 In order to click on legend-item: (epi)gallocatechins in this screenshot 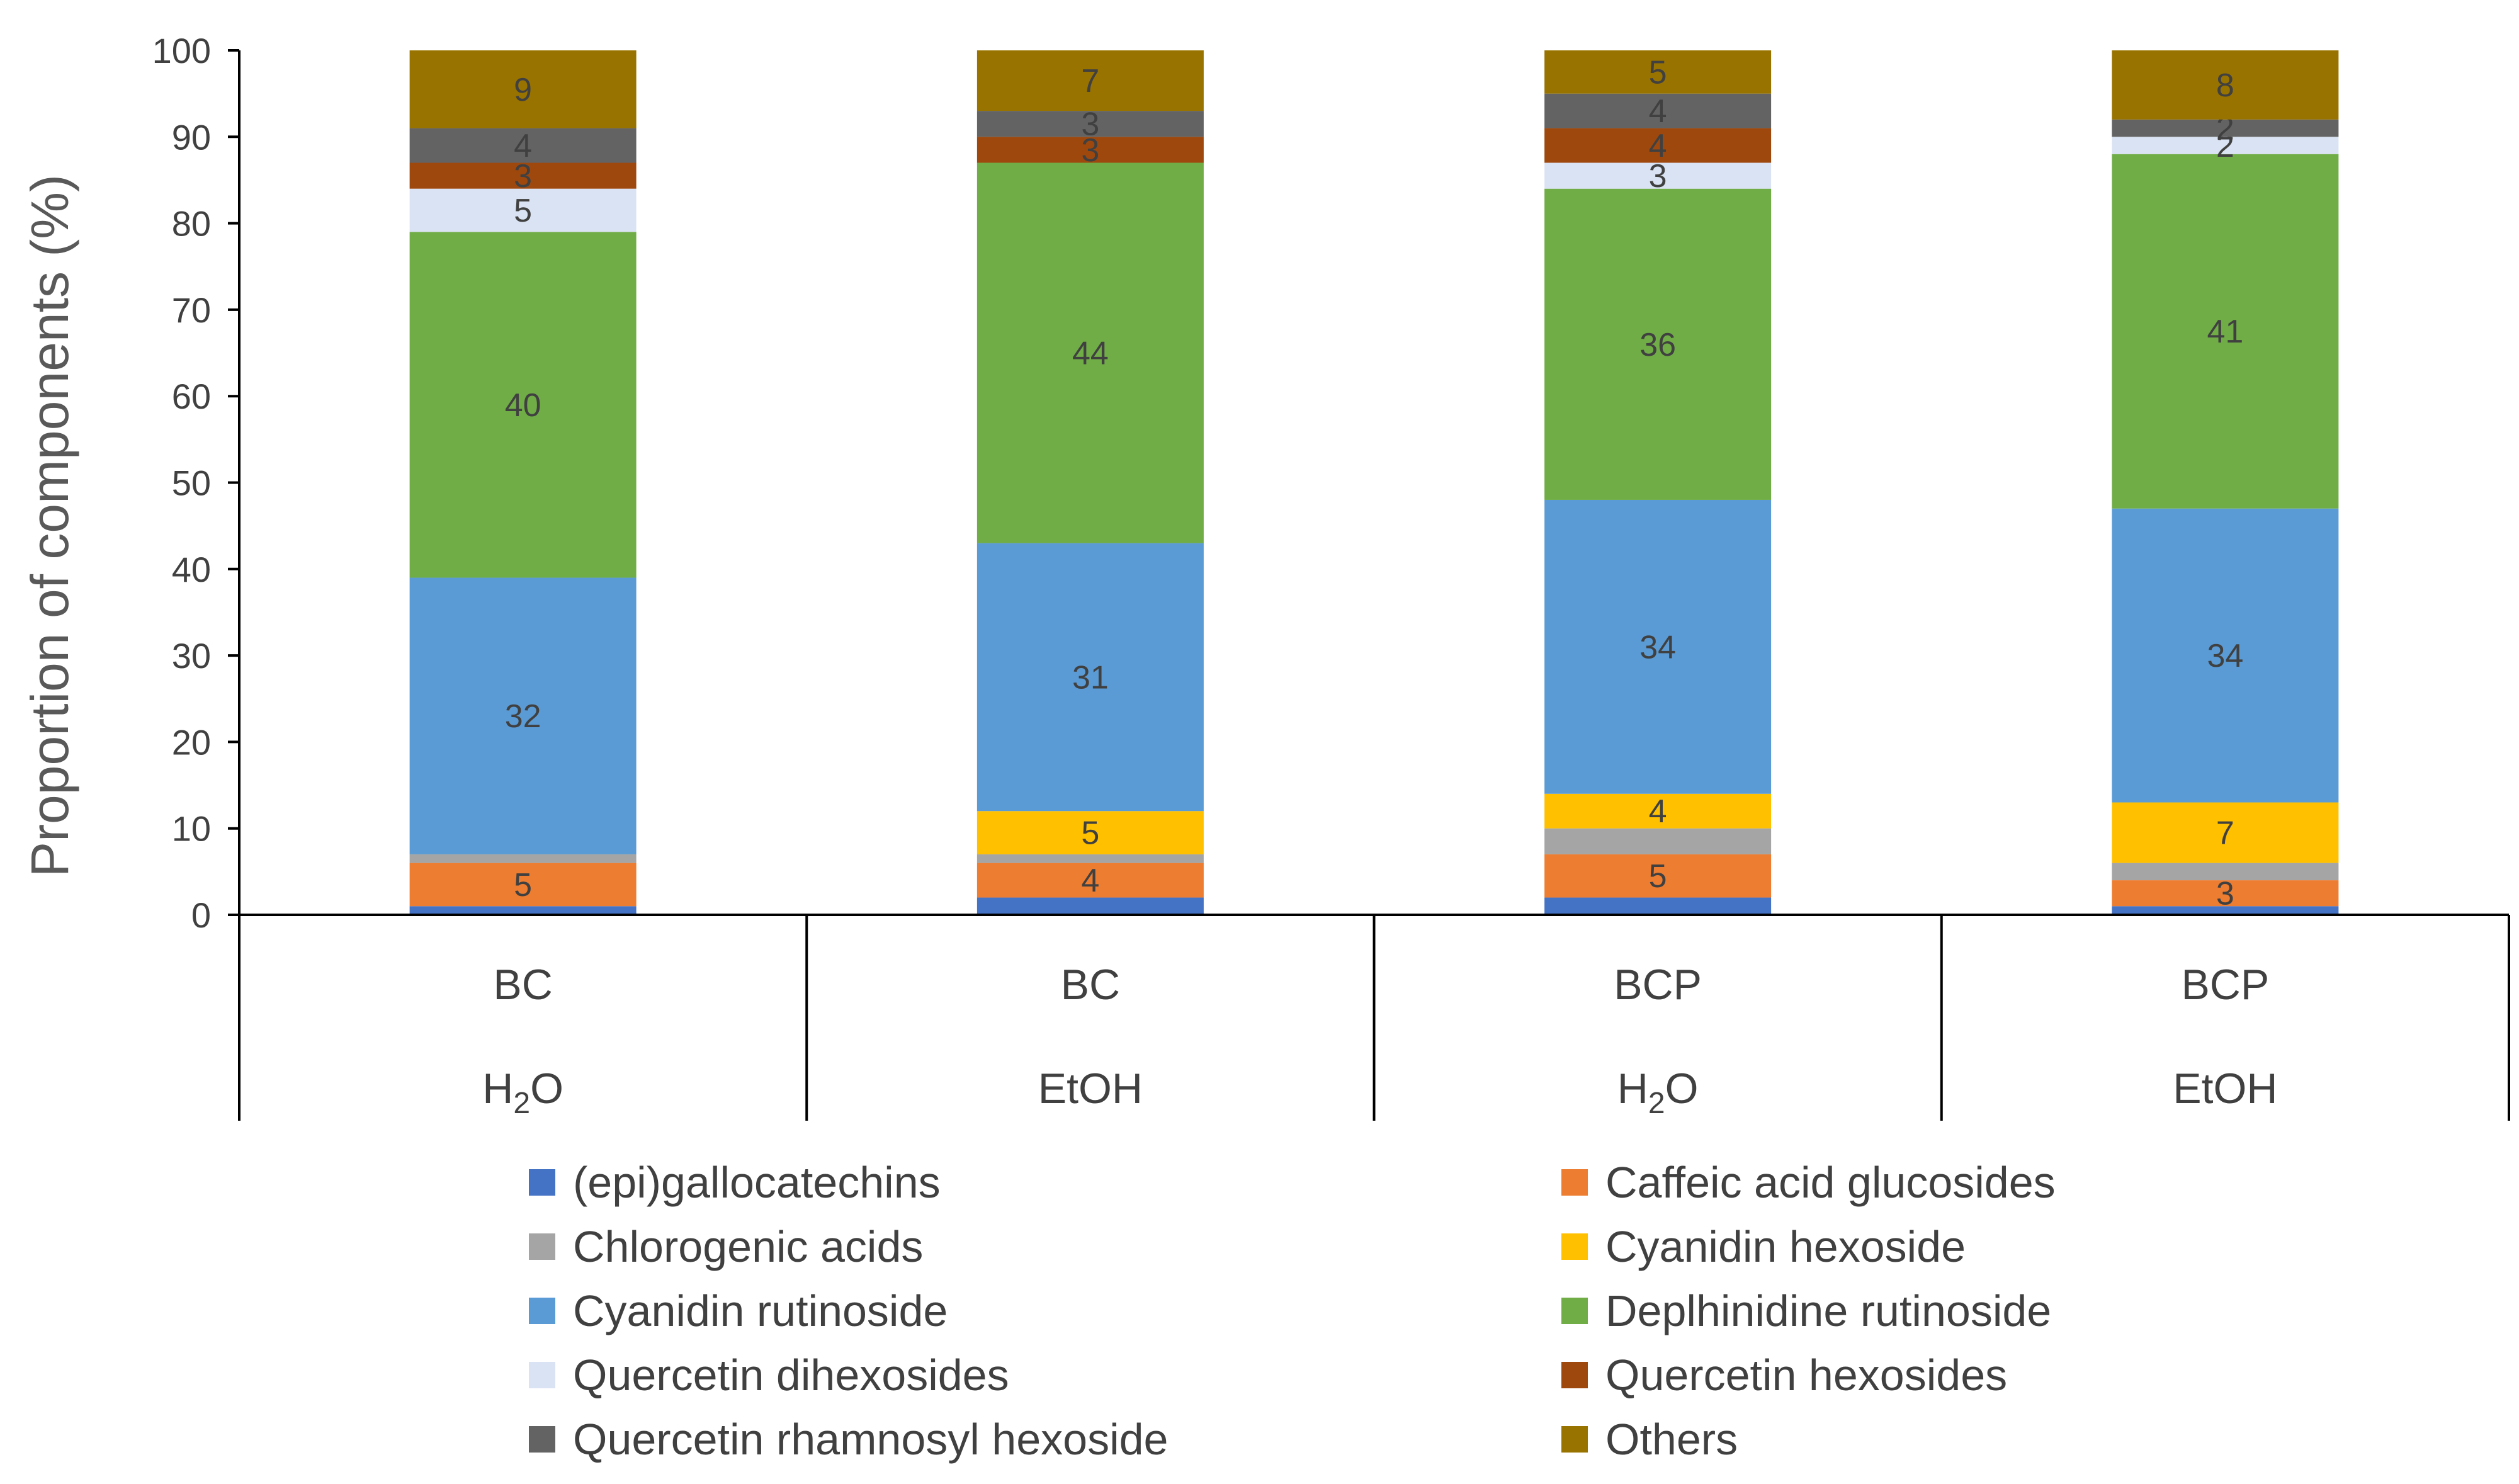, I will do `click(1045, 1183)`.